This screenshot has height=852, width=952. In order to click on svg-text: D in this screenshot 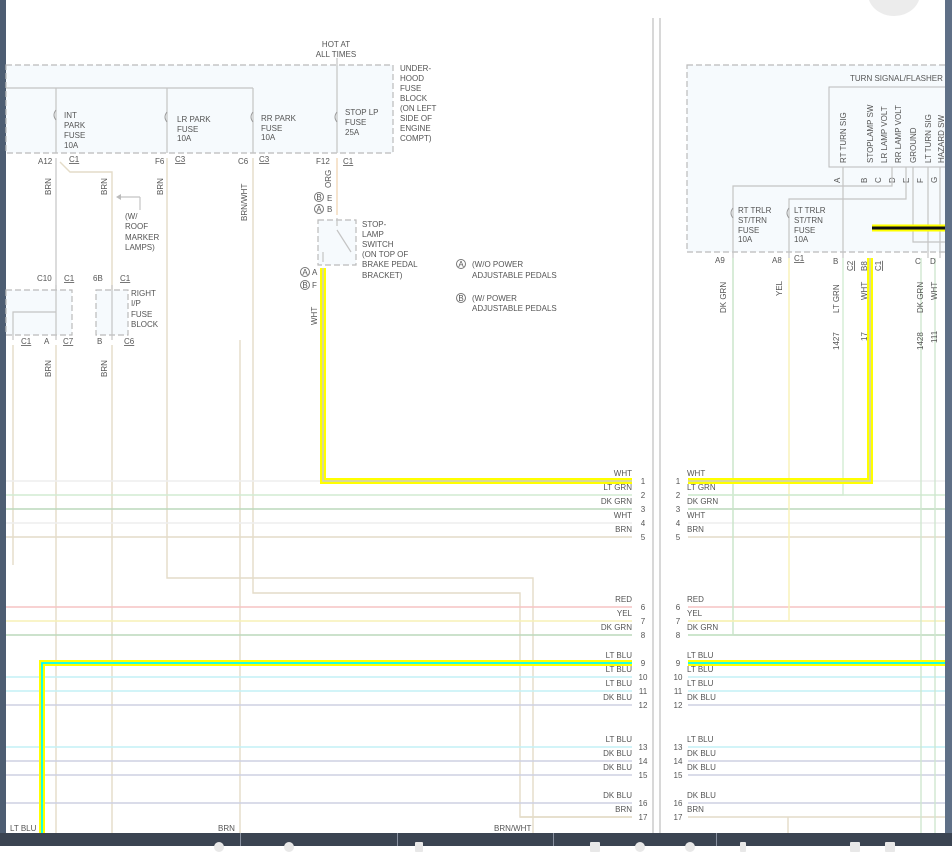, I will do `click(933, 261)`.